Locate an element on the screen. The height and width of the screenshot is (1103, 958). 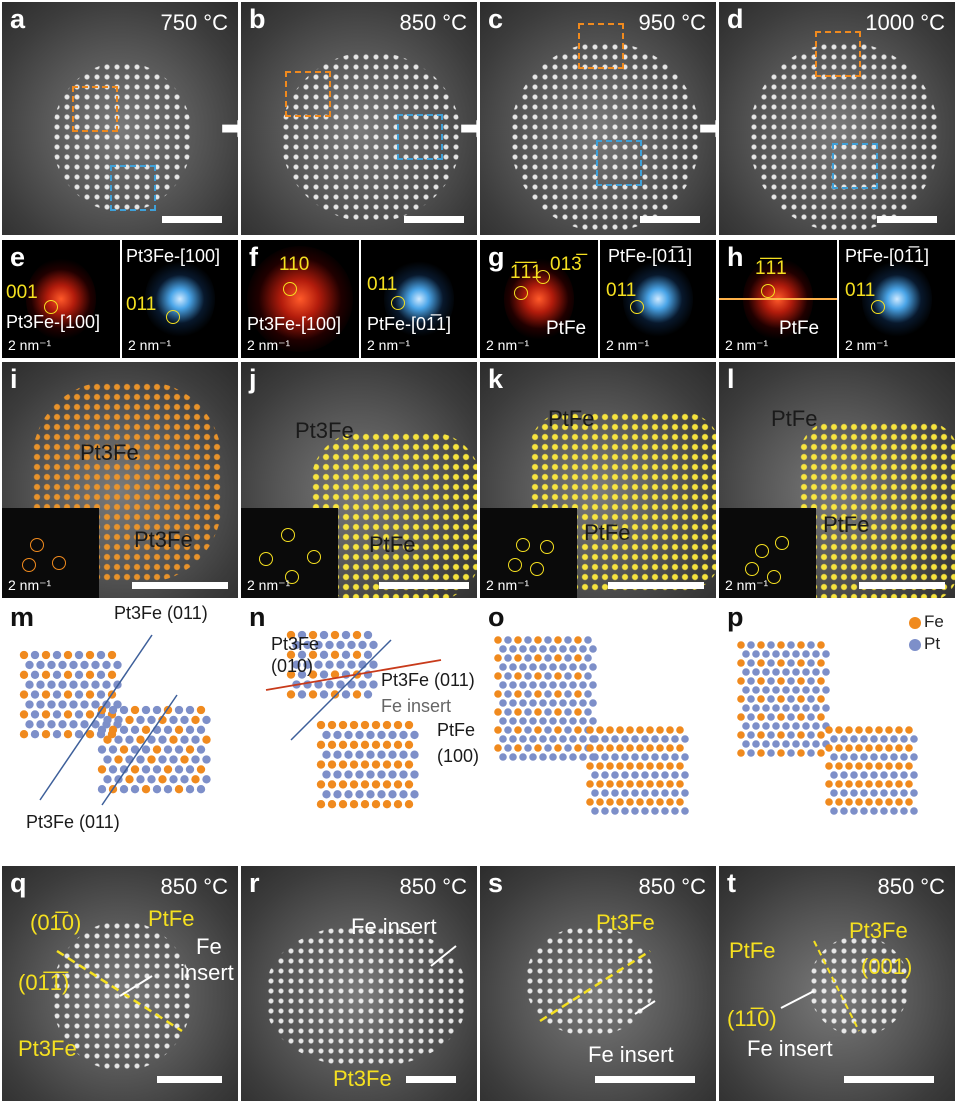
phase-label: Pt3Fe is located at coordinates (362, 1078).